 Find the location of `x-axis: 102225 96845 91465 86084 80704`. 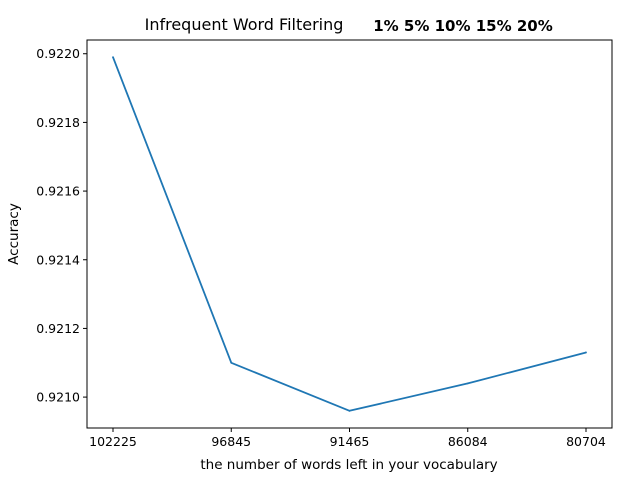

x-axis: 102225 96845 91465 86084 80704 is located at coordinates (347, 438).